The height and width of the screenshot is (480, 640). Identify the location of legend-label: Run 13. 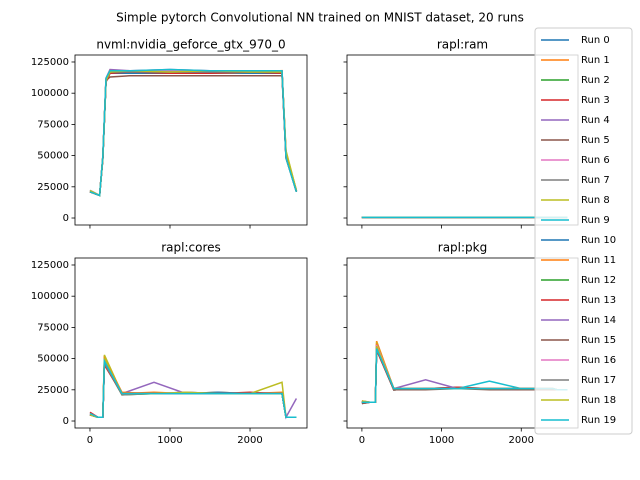
(598, 300).